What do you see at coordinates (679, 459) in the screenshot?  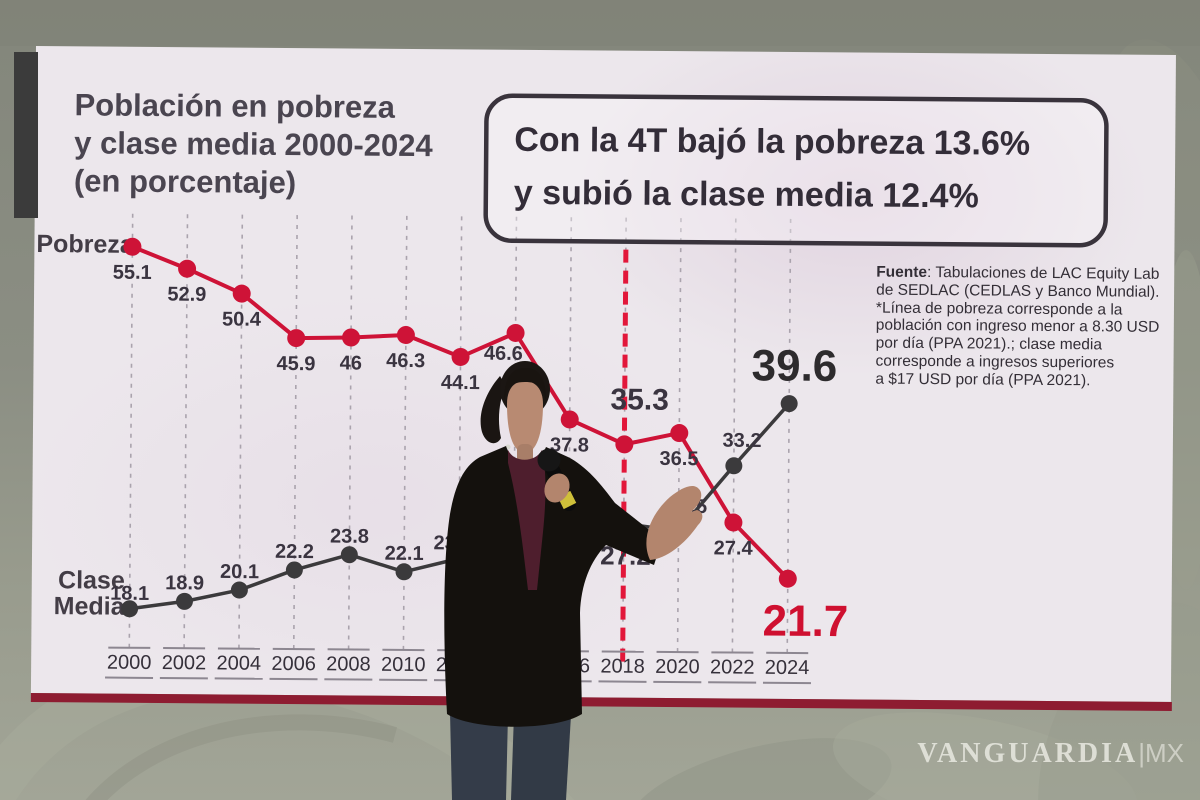 I see `svg-text: 36.5` at bounding box center [679, 459].